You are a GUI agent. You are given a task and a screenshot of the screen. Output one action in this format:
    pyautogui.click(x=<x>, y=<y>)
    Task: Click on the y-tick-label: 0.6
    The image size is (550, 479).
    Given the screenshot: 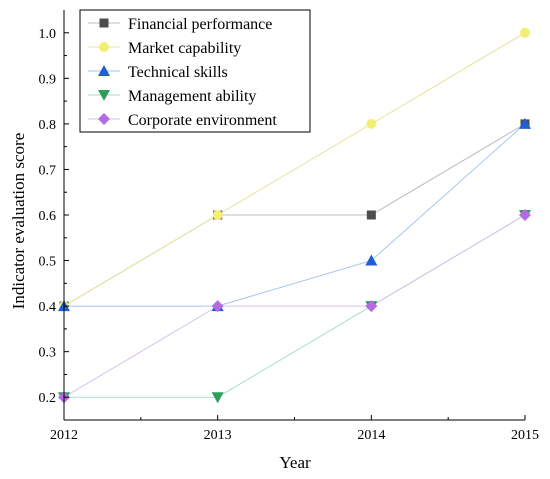 What is the action you would take?
    pyautogui.click(x=48, y=216)
    